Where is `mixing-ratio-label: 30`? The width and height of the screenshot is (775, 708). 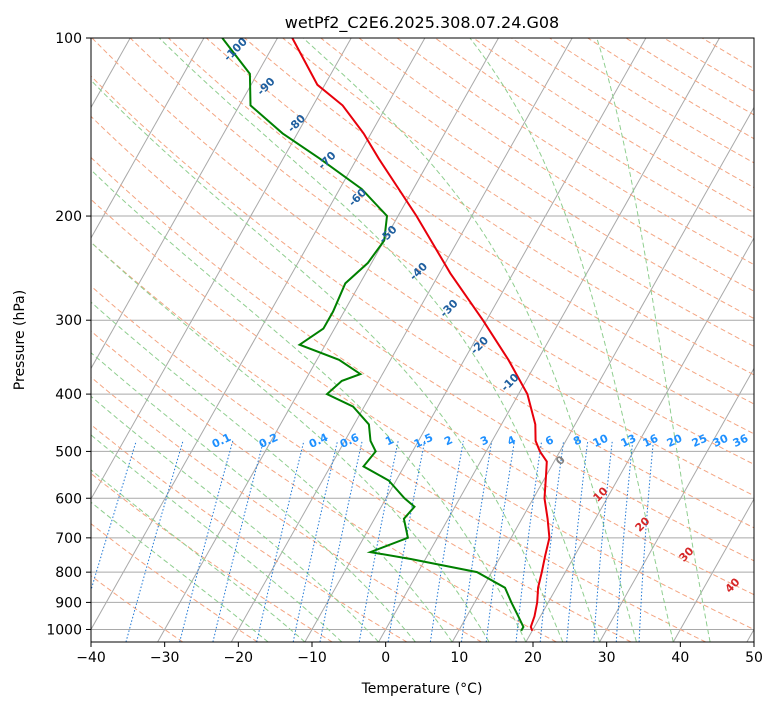 mixing-ratio-label: 30 is located at coordinates (721, 441).